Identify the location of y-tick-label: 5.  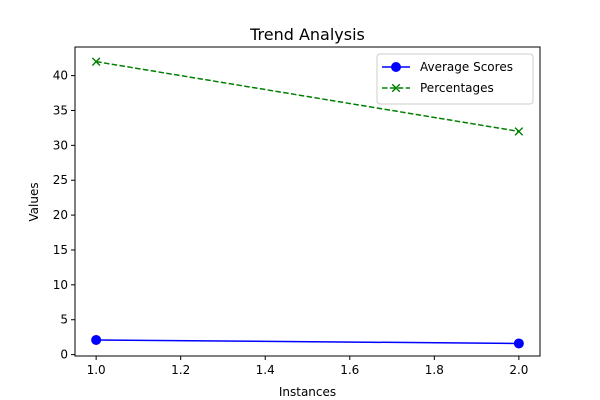
(64, 320).